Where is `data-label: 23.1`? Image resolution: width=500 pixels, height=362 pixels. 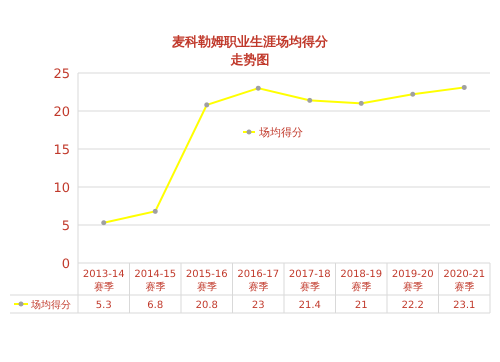 data-label: 23.1 is located at coordinates (464, 305).